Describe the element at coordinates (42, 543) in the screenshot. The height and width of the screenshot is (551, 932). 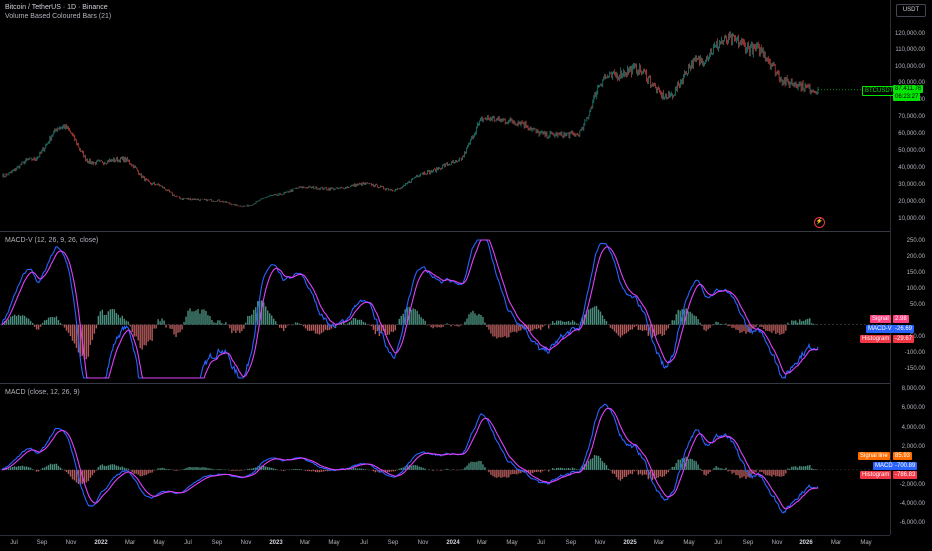
I see `time-axis-label: Sep` at that location.